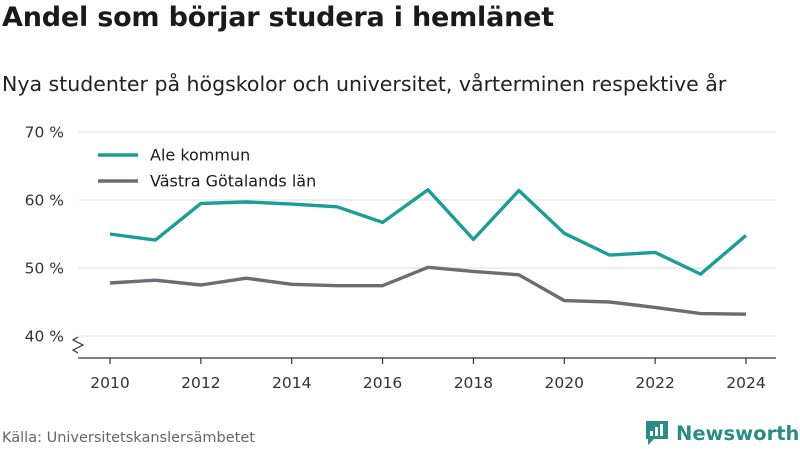 Image resolution: width=800 pixels, height=450 pixels. Describe the element at coordinates (738, 433) in the screenshot. I see `brand-name: Newsworthy` at that location.